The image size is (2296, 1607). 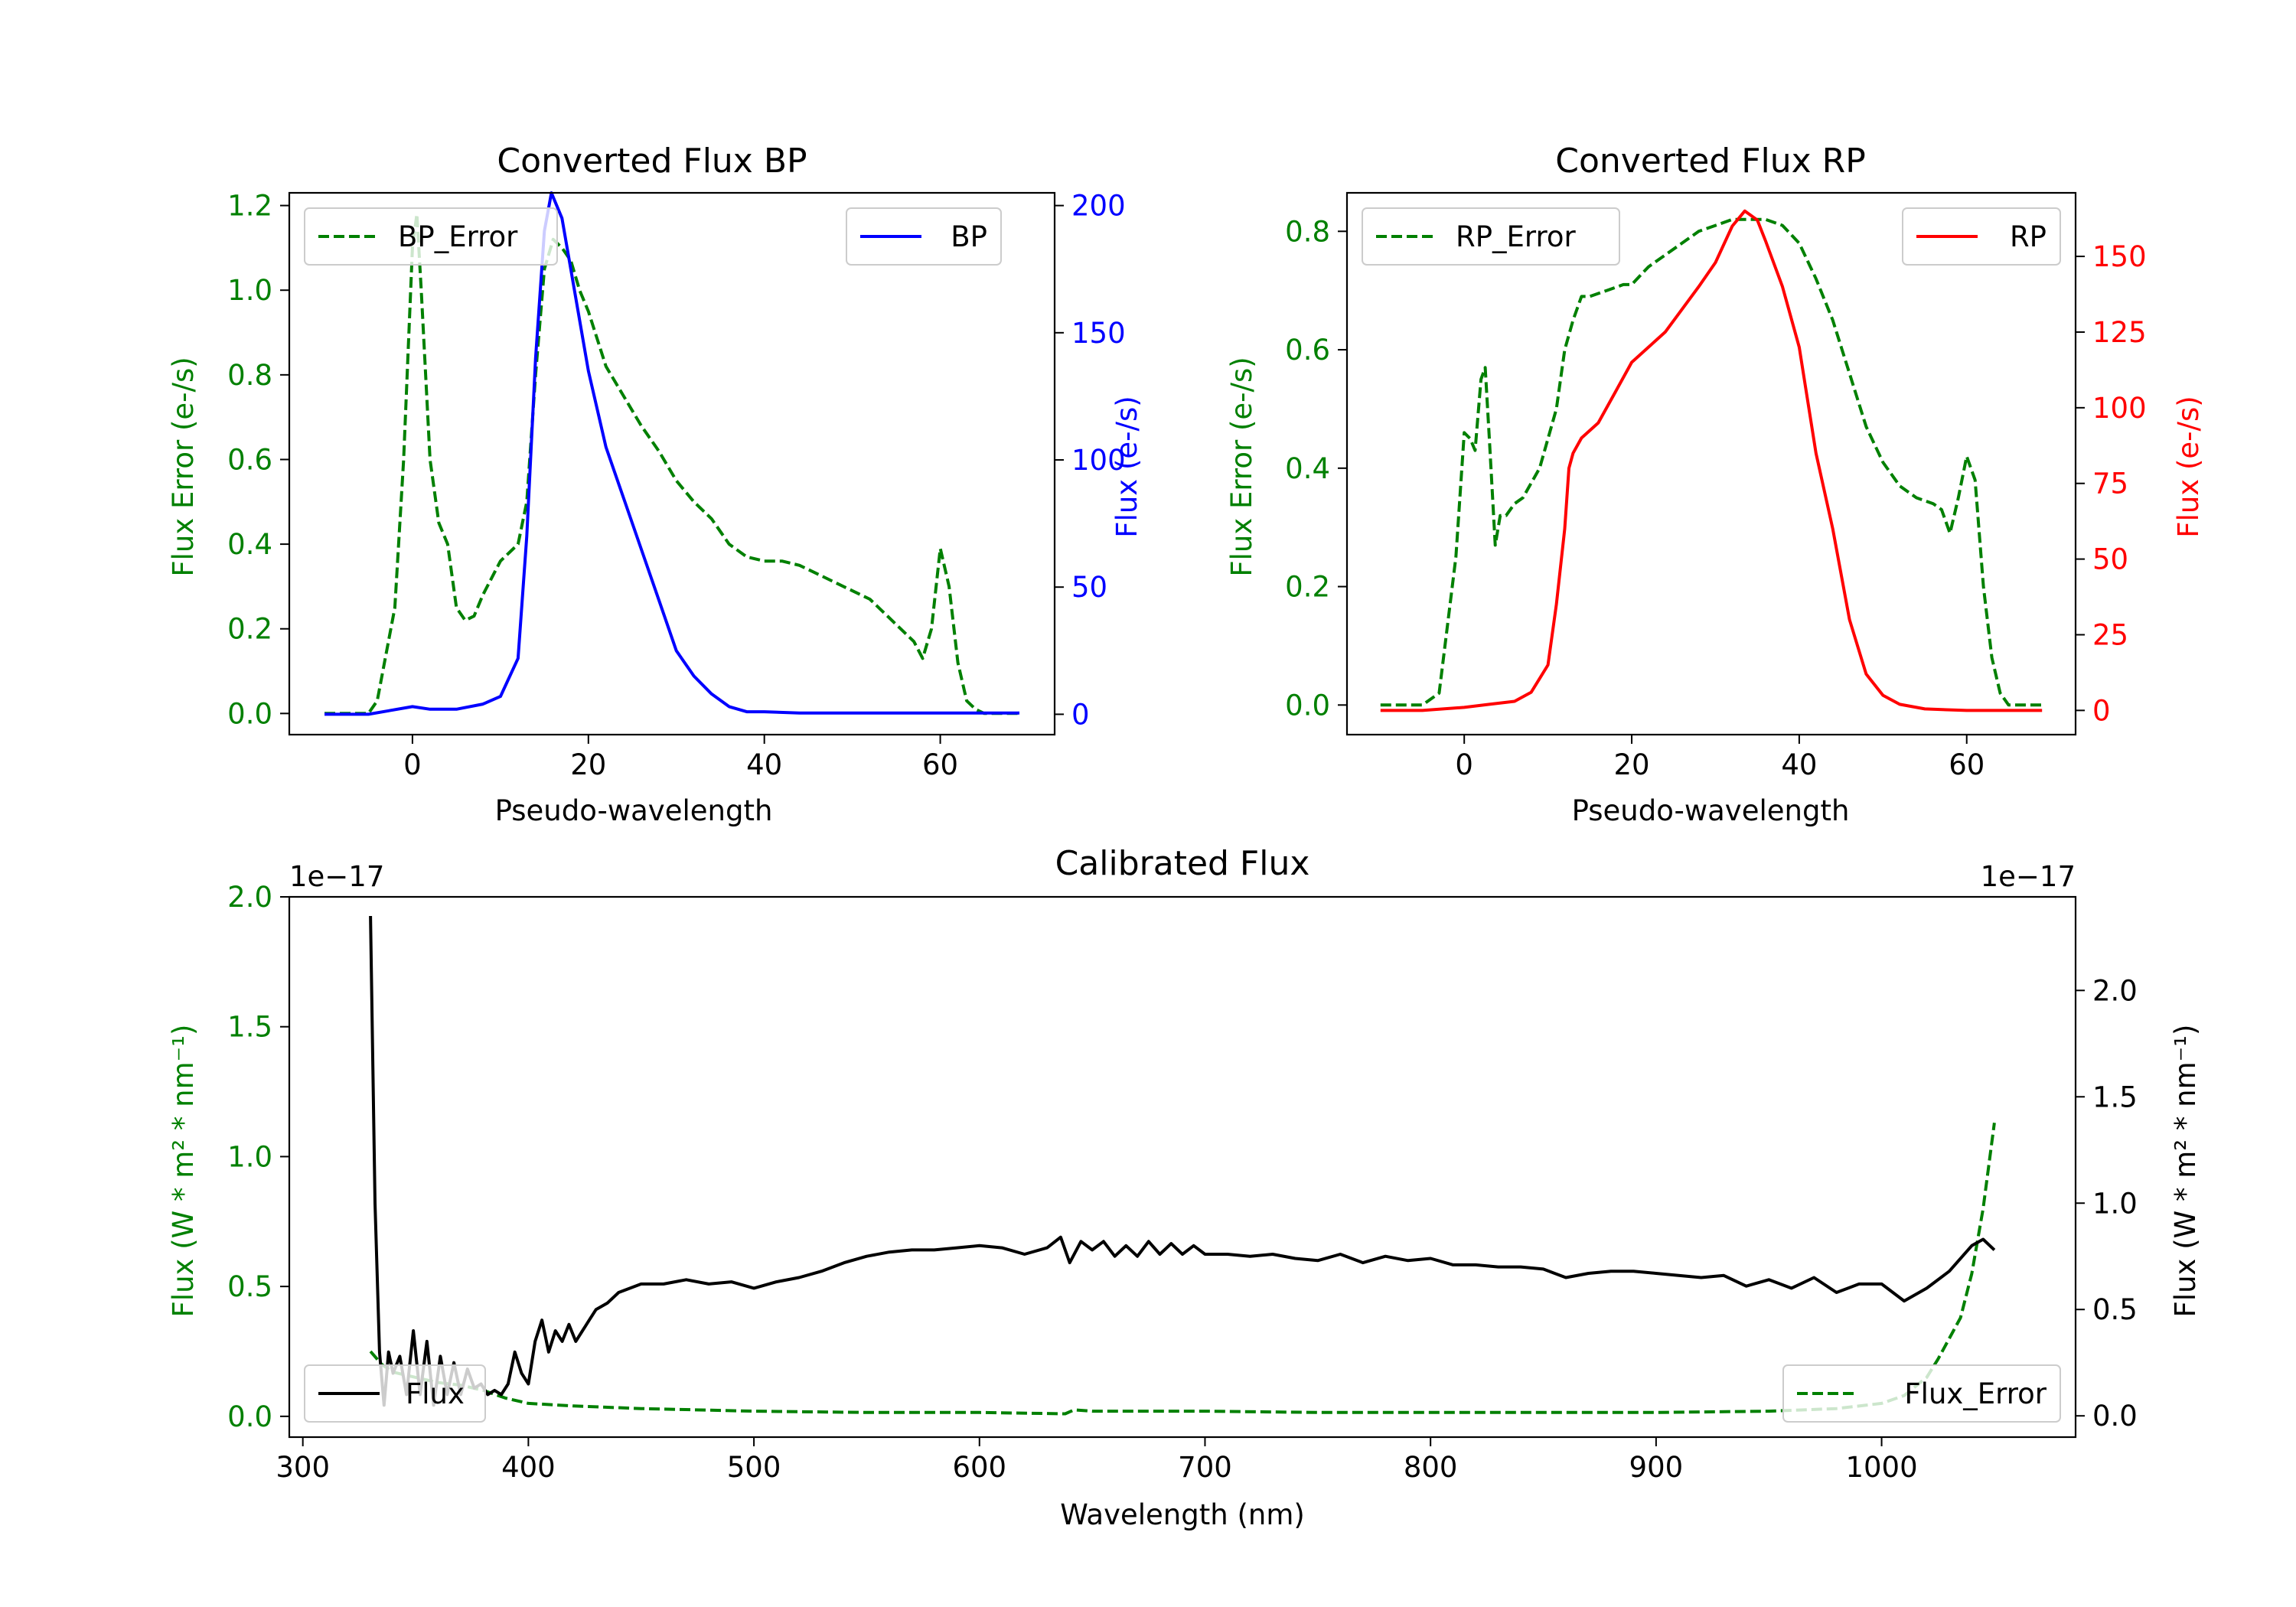 I want to click on rp-series-rp, so click(x=1711, y=460).